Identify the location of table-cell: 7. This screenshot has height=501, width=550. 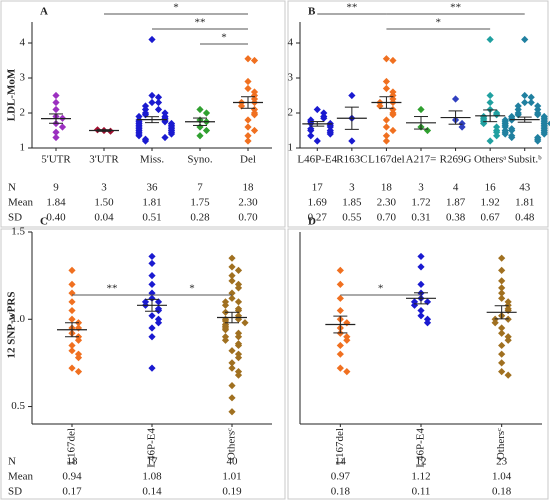
(200, 188).